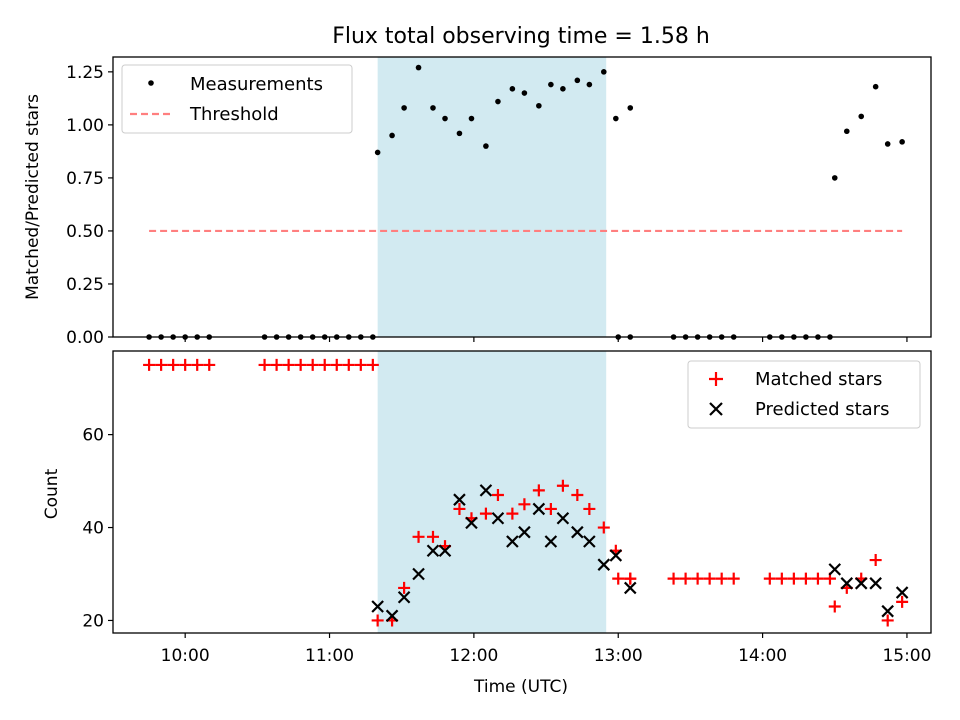 Image resolution: width=960 pixels, height=720 pixels. What do you see at coordinates (151, 83) in the screenshot?
I see `legend-measurements-marker` at bounding box center [151, 83].